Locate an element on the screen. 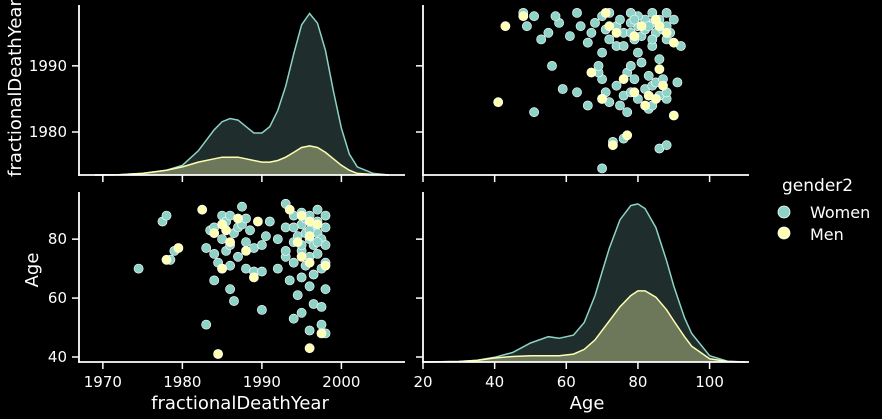 Image resolution: width=882 pixels, height=419 pixels. x-tick-label-age-60: 60 is located at coordinates (566, 382).